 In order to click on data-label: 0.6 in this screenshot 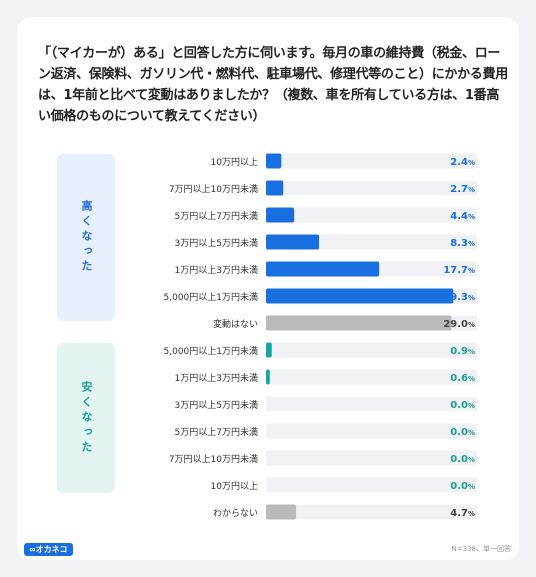, I will do `click(459, 378)`.